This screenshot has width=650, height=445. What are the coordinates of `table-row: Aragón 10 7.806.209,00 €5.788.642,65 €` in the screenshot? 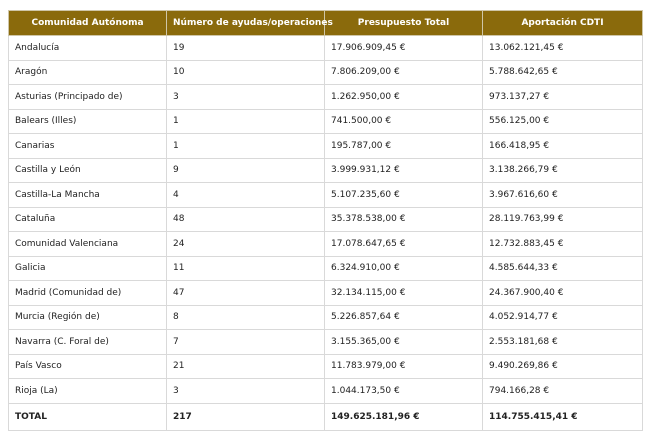 It's located at (325, 72).